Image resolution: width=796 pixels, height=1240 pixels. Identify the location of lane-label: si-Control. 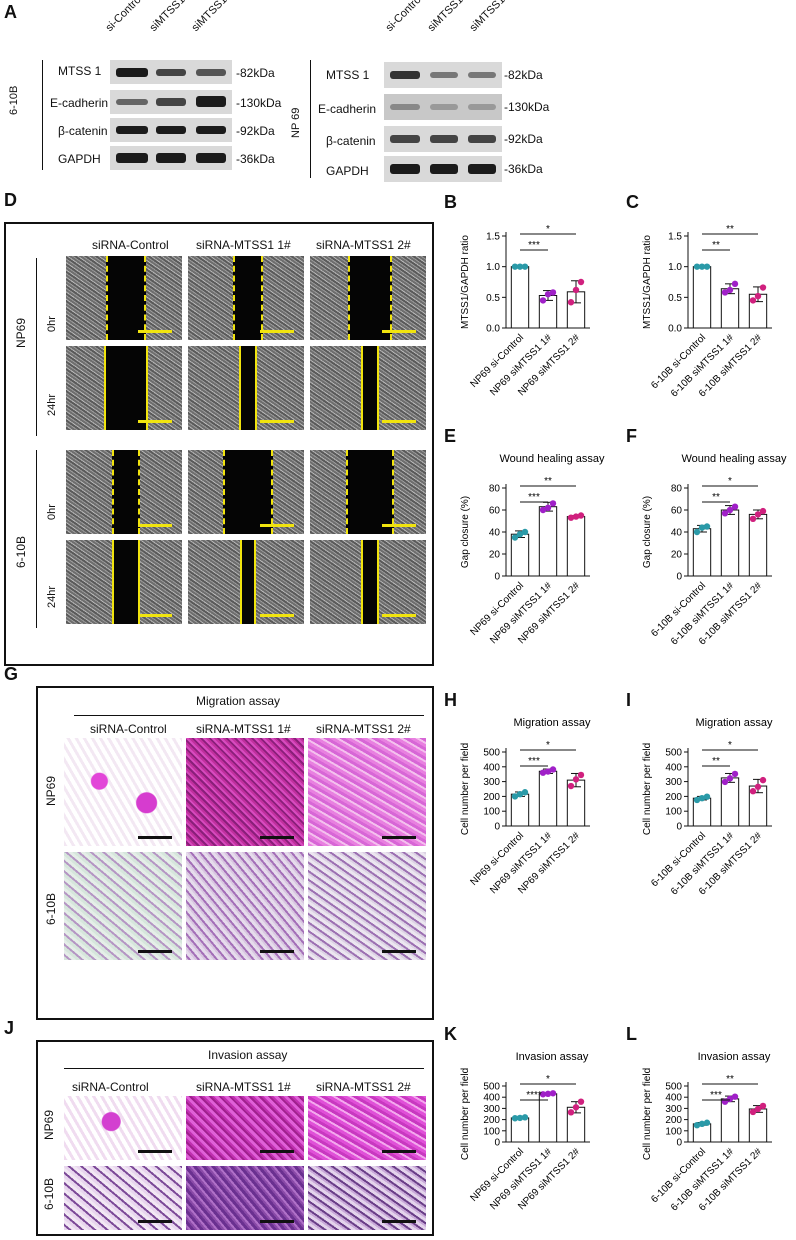
(124, 17).